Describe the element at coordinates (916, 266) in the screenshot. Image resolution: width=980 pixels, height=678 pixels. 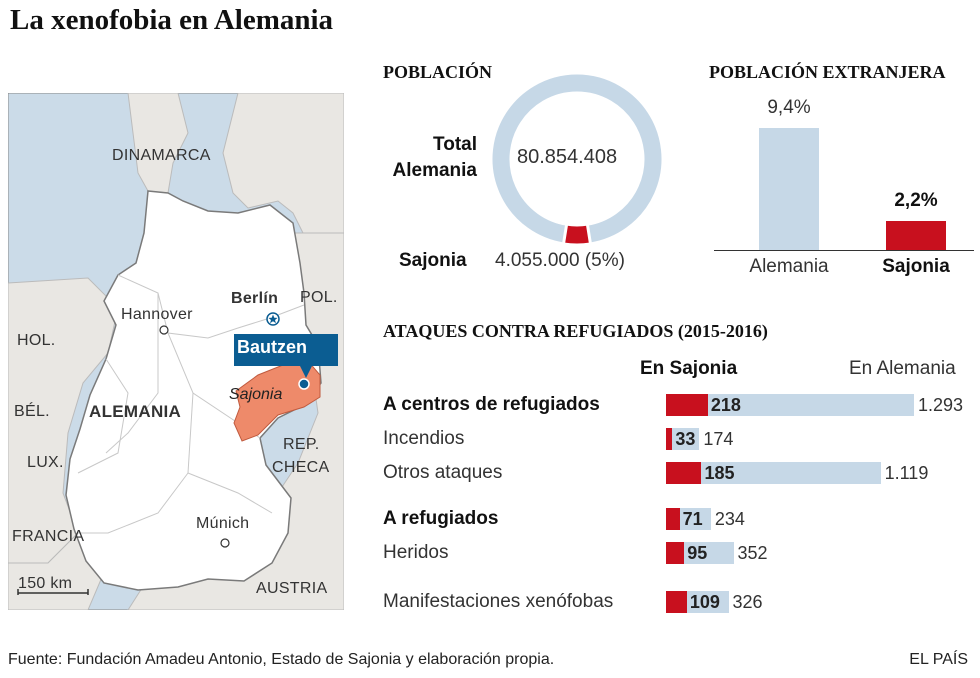
I see `extranjera-label-1: Sajonia` at that location.